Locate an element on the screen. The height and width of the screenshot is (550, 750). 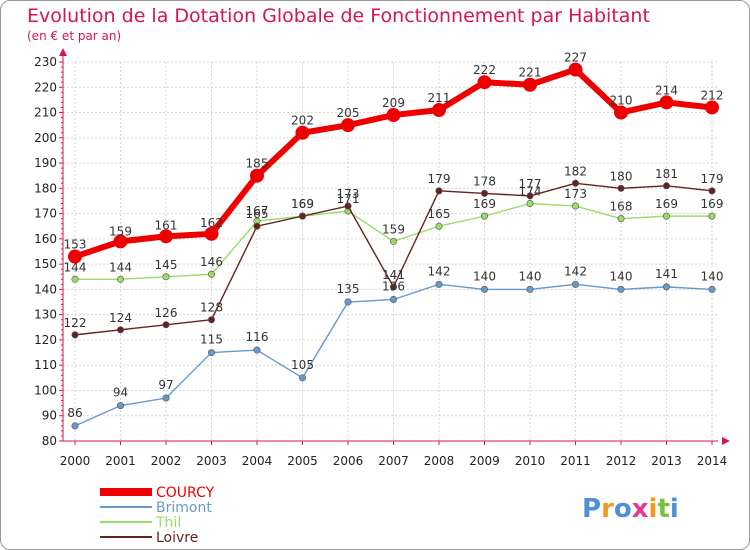
y-tick-label: 160 is located at coordinates (45, 239).